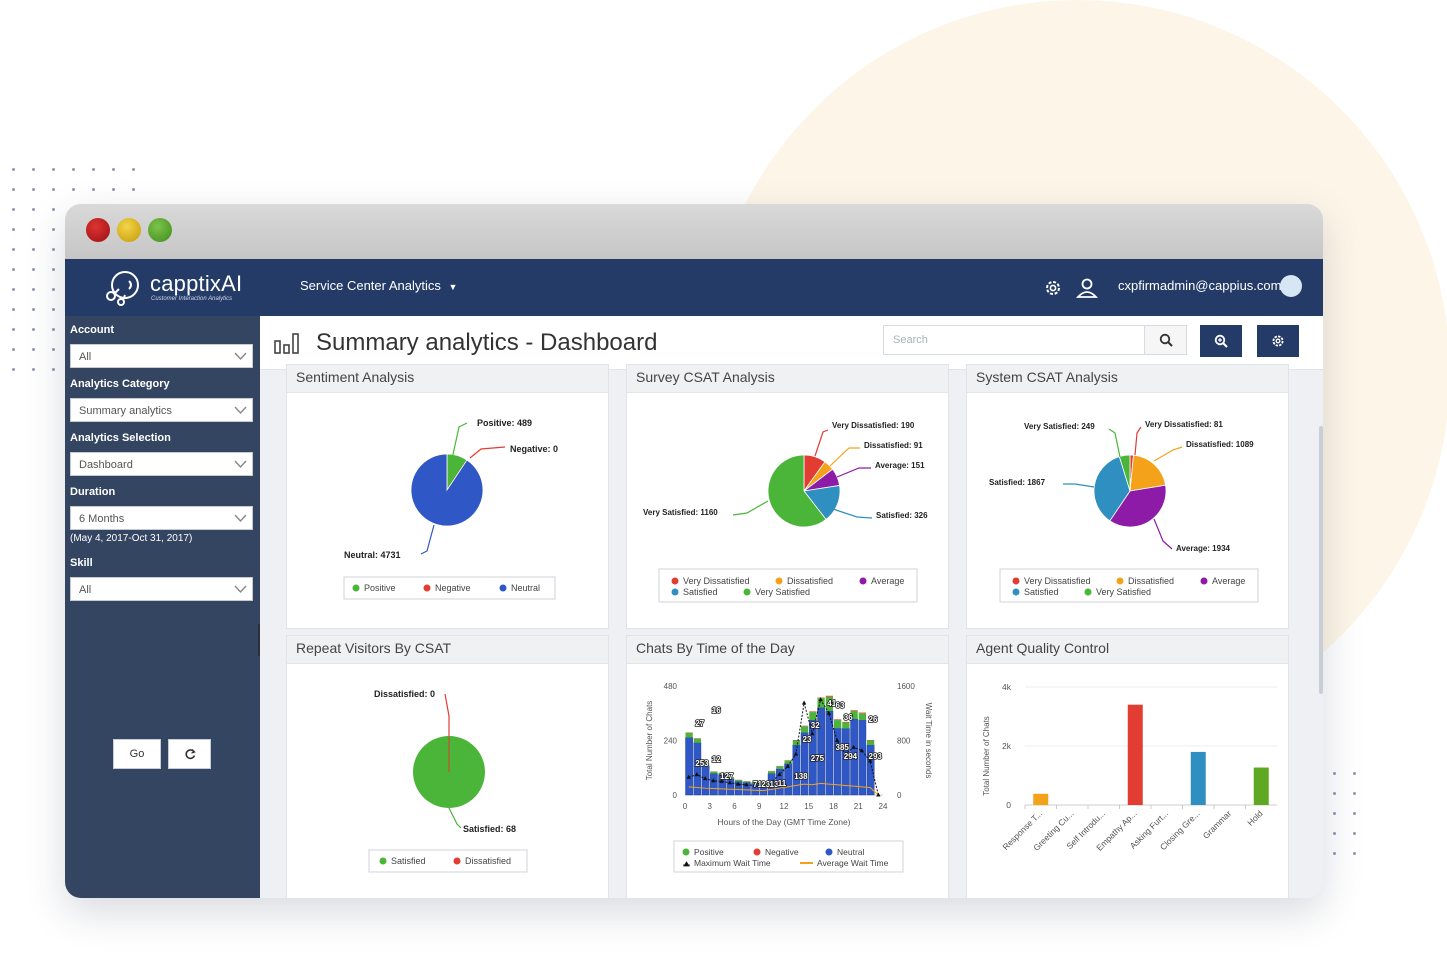 This screenshot has height=973, width=1447. Describe the element at coordinates (848, 717) in the screenshot. I see `bar-data-label: 36` at that location.